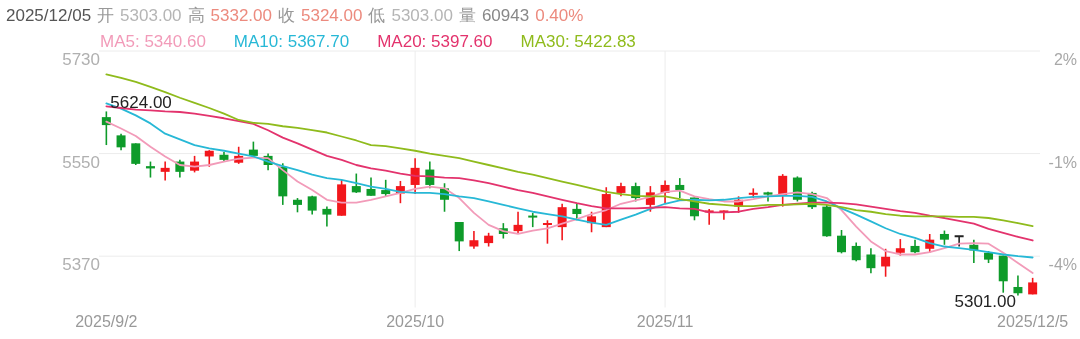 This screenshot has height=339, width=1080. I want to click on text: MA10: 5367.70, so click(291, 41).